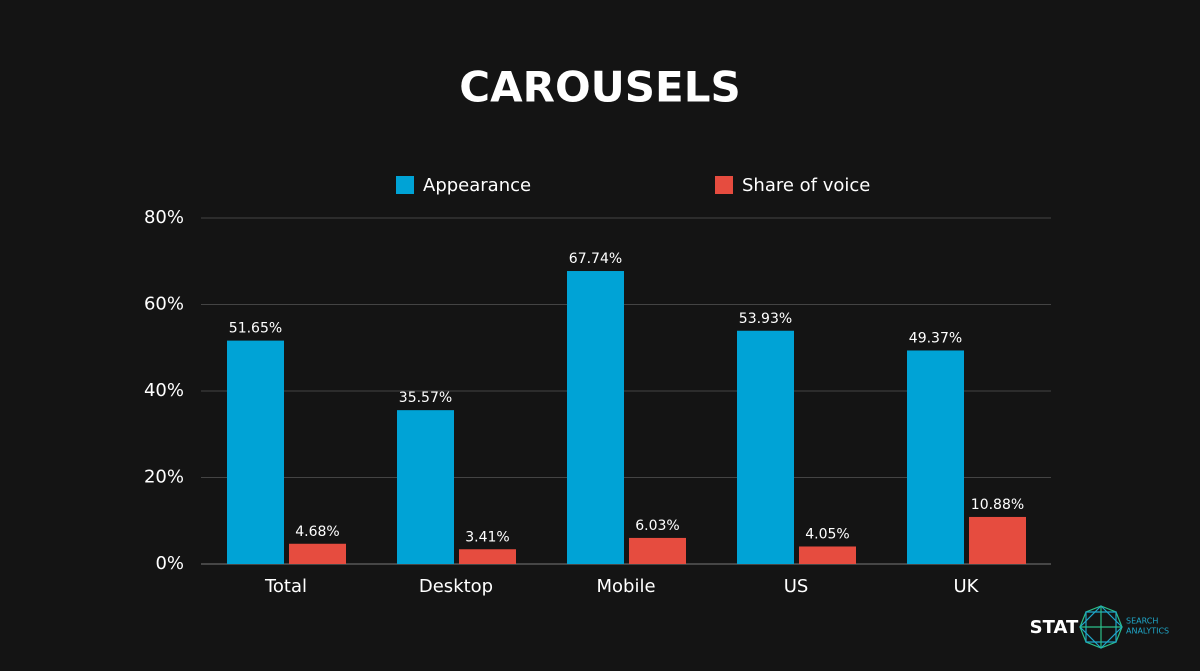 The height and width of the screenshot is (671, 1200). What do you see at coordinates (164, 477) in the screenshot?
I see `y-tick-label: 20%` at bounding box center [164, 477].